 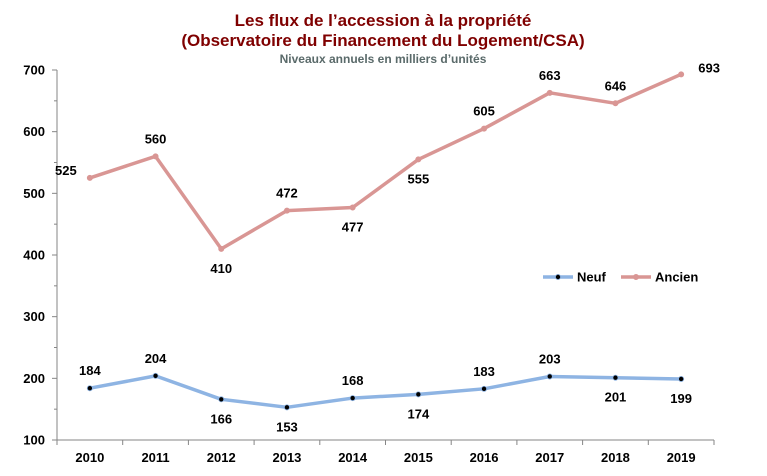 What do you see at coordinates (681, 457) in the screenshot?
I see `x-tick-label: 2019` at bounding box center [681, 457].